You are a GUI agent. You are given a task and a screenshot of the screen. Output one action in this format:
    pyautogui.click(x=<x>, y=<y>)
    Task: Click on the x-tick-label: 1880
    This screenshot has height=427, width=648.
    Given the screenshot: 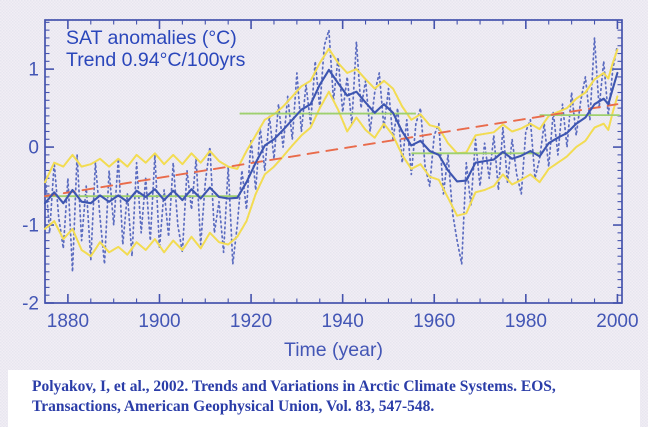 What is the action you would take?
    pyautogui.click(x=68, y=321)
    